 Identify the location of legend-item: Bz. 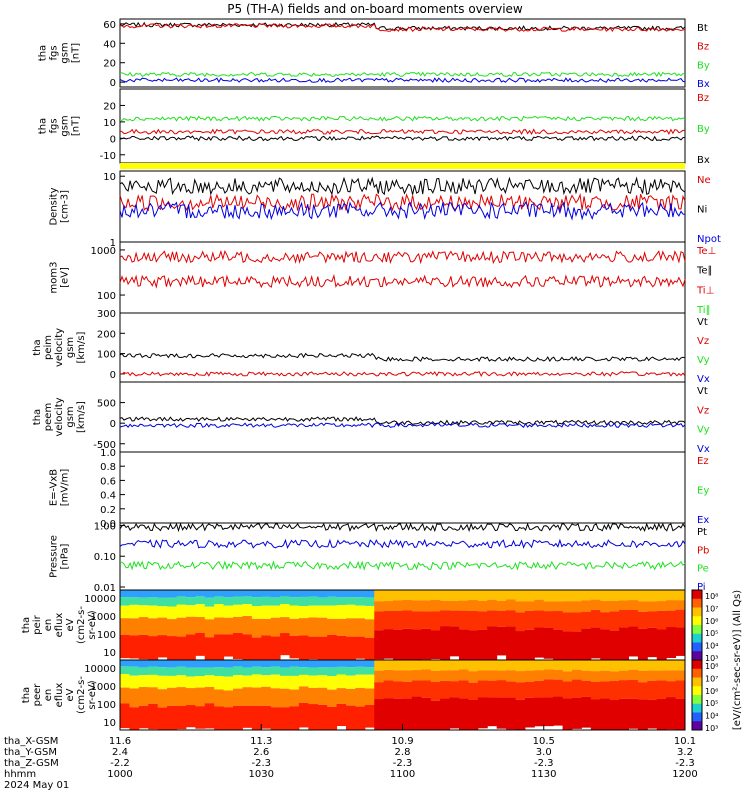
(703, 98).